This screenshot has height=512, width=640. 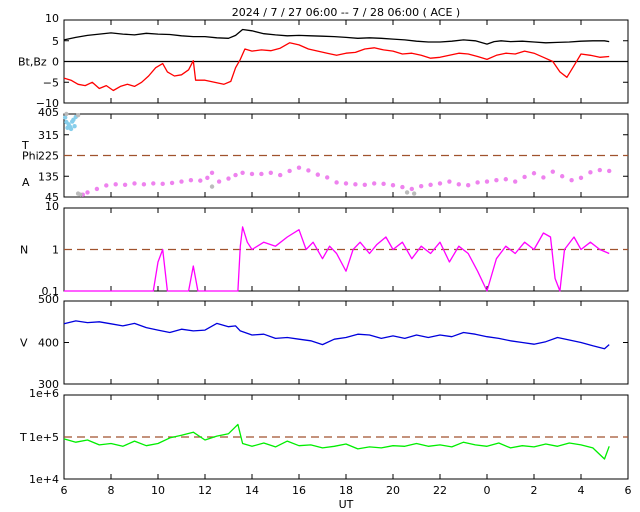 I want to click on y-tick-label: 500, so click(x=48, y=299).